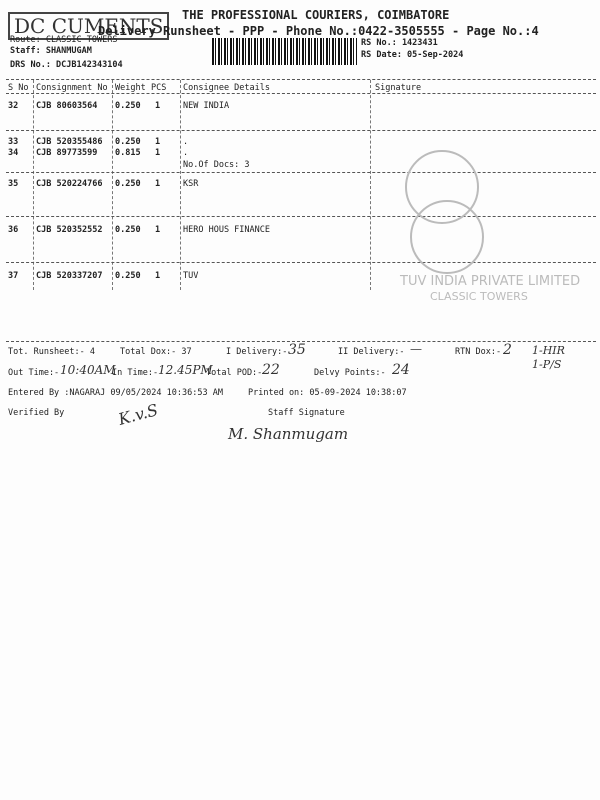  Describe the element at coordinates (412, 55) in the screenshot. I see `rs-date: RS Date: 05-Sep-2024` at that location.